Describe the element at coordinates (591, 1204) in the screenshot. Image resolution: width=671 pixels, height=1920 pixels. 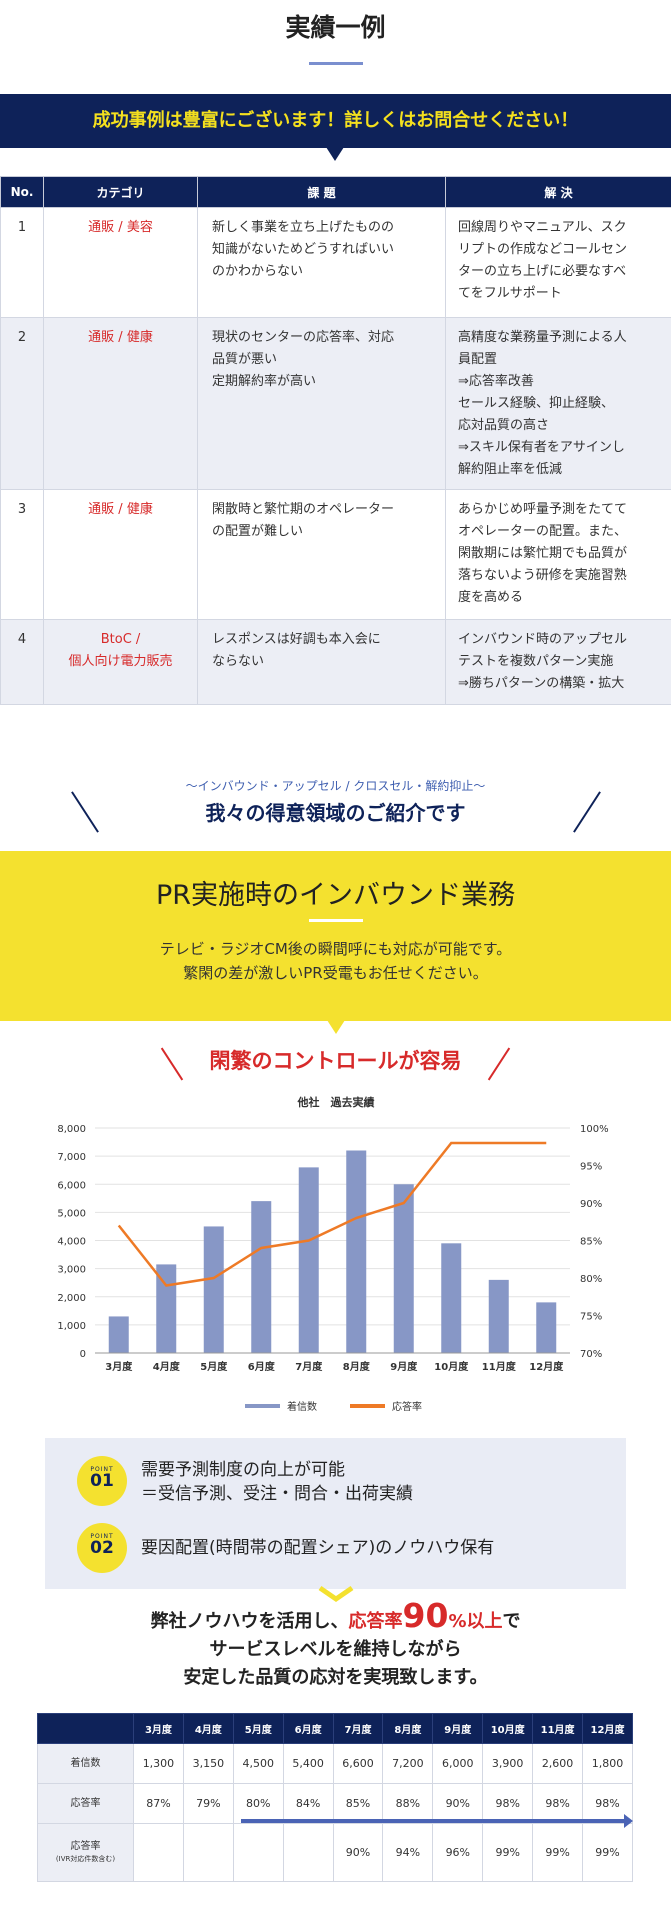
I see `y-right-tick-label: 90%` at that location.